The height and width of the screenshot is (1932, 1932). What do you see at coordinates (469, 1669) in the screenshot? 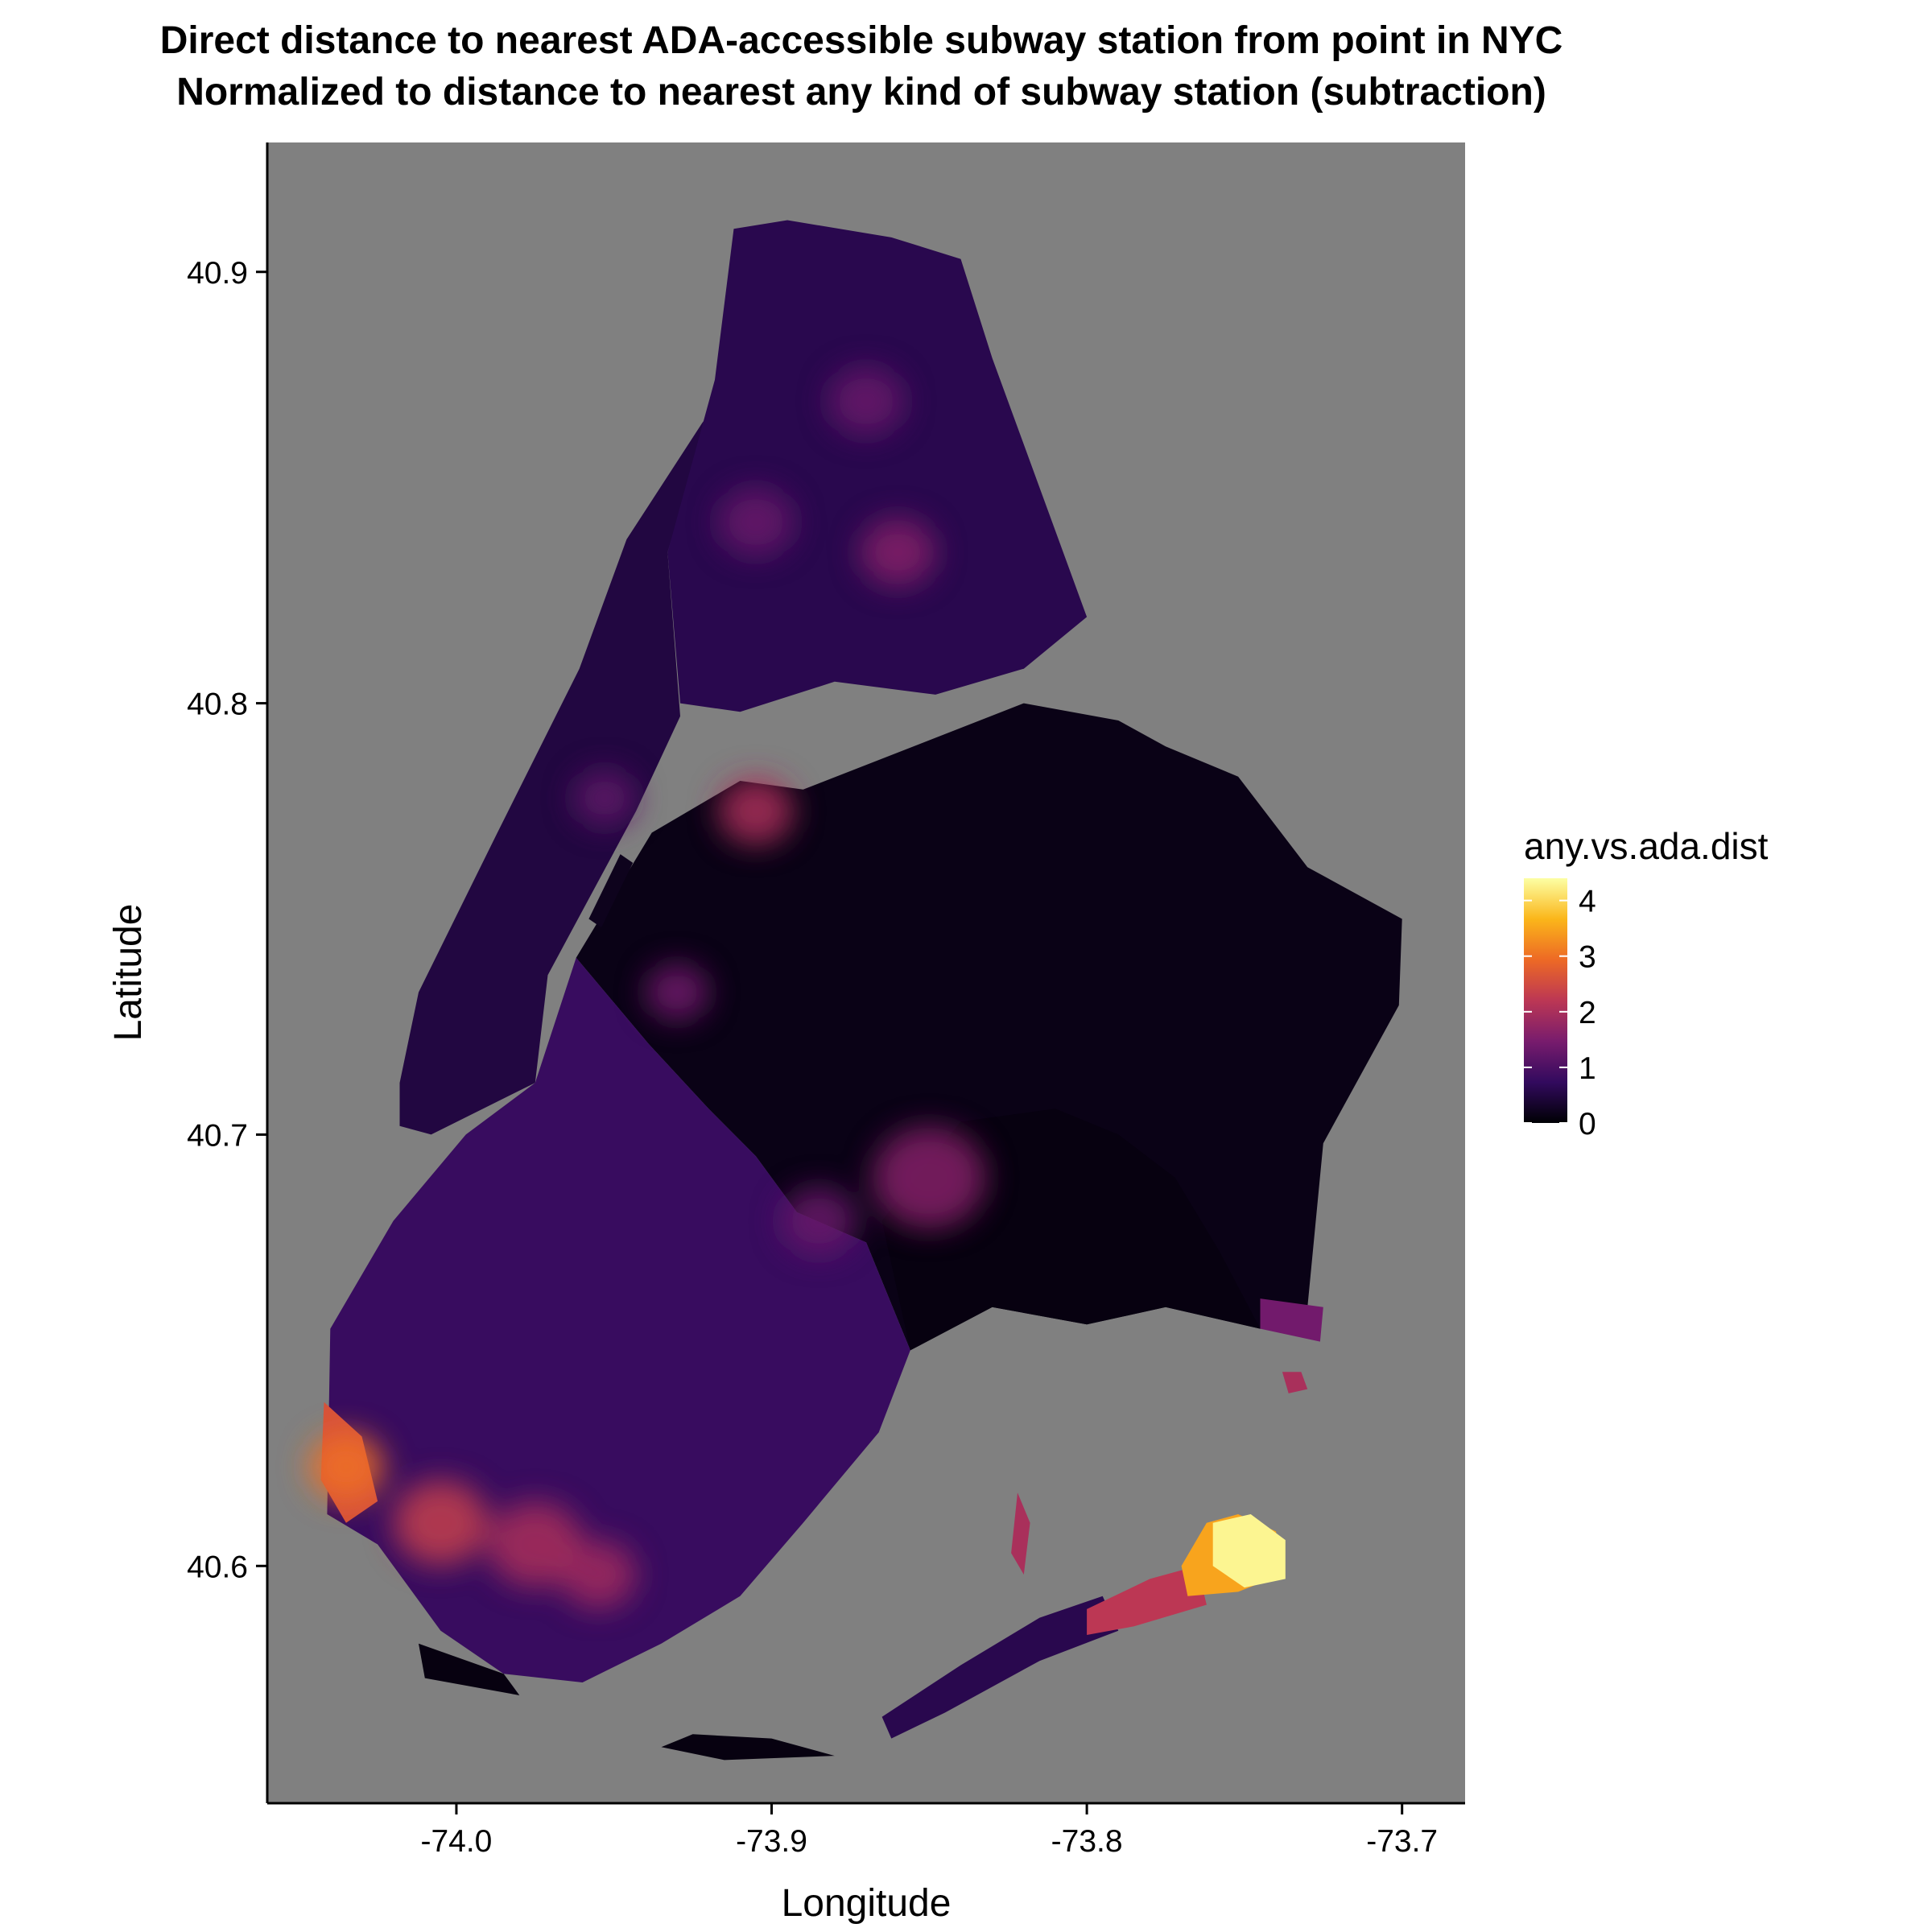
I see `region-coney-island` at bounding box center [469, 1669].